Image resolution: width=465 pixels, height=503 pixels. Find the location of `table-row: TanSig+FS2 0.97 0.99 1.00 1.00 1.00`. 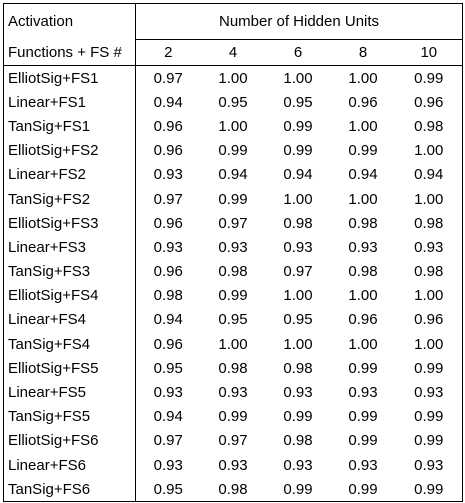

table-row: TanSig+FS2 0.97 0.99 1.00 1.00 1.00 is located at coordinates (233, 199).